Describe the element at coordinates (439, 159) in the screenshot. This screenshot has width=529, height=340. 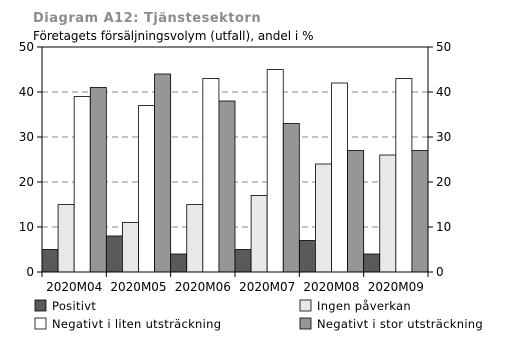
I see `y-axis-right-ticks: 0 10 20 30 40 50` at that location.